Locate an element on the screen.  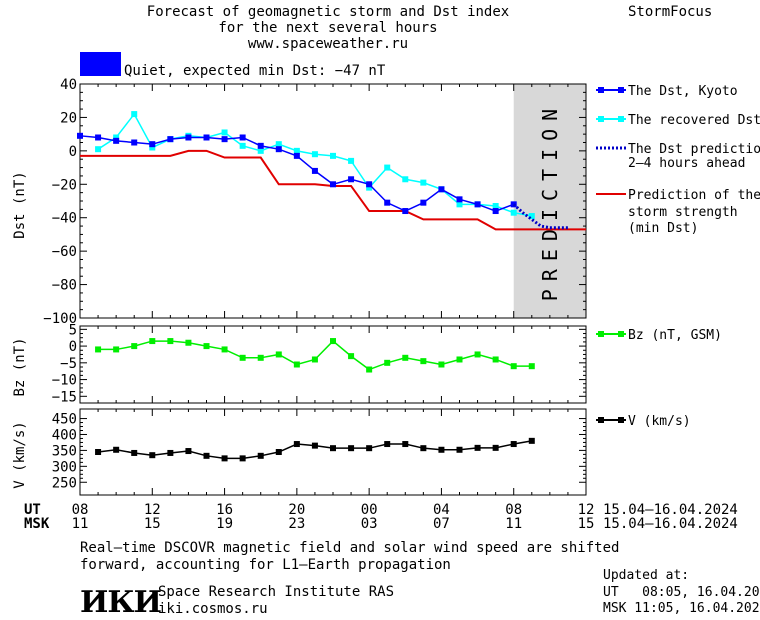
y-tick-label: 400 is located at coordinates (64, 435).